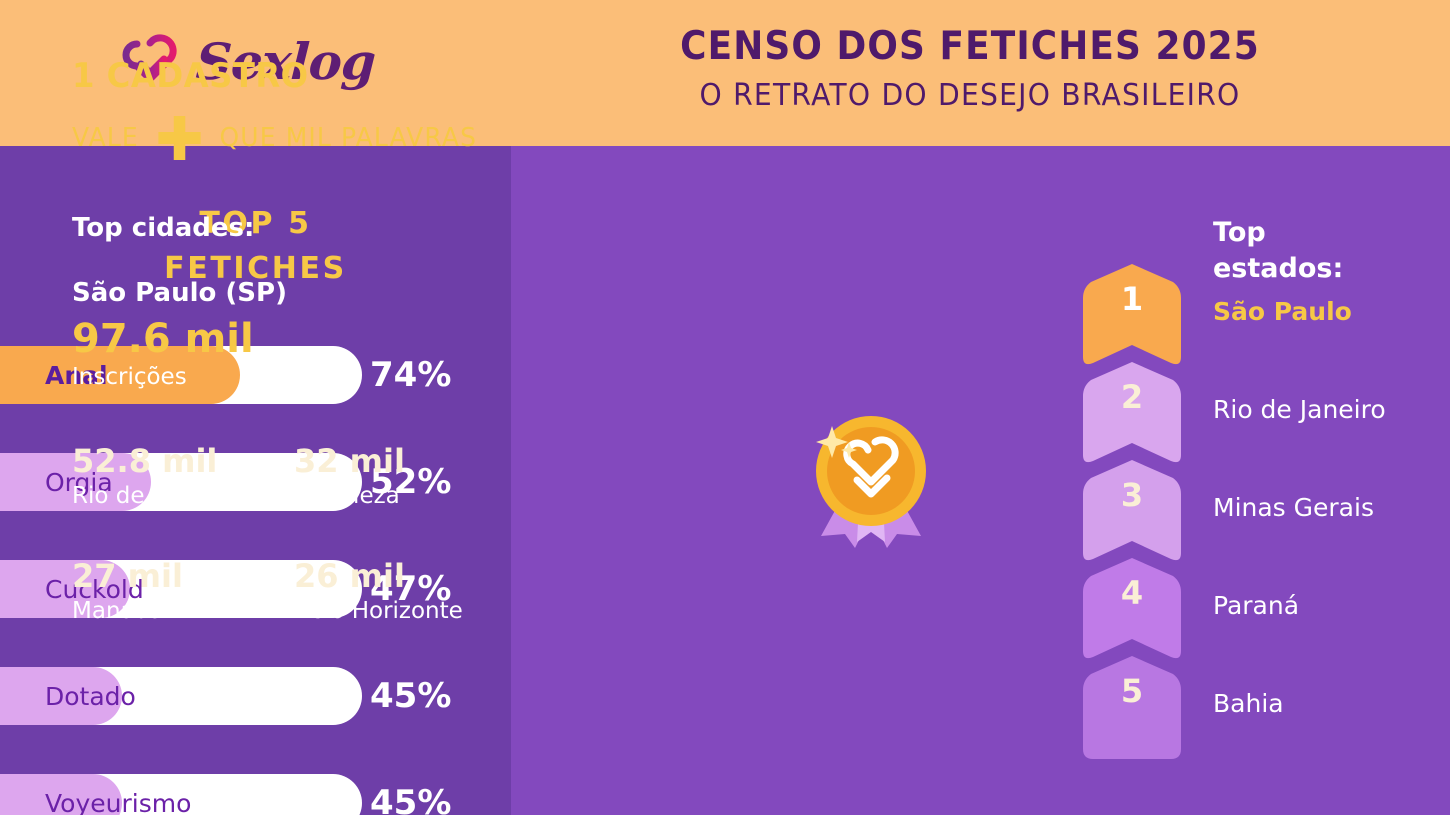 This screenshot has height=815, width=1450. What do you see at coordinates (250, 794) in the screenshot?
I see `bar-row: Voyeurismo 45%` at bounding box center [250, 794].